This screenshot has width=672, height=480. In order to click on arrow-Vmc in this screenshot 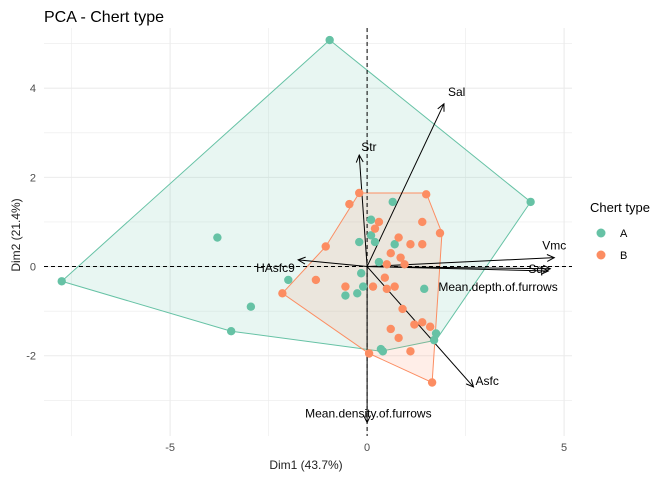, I will do `click(461, 262)`.